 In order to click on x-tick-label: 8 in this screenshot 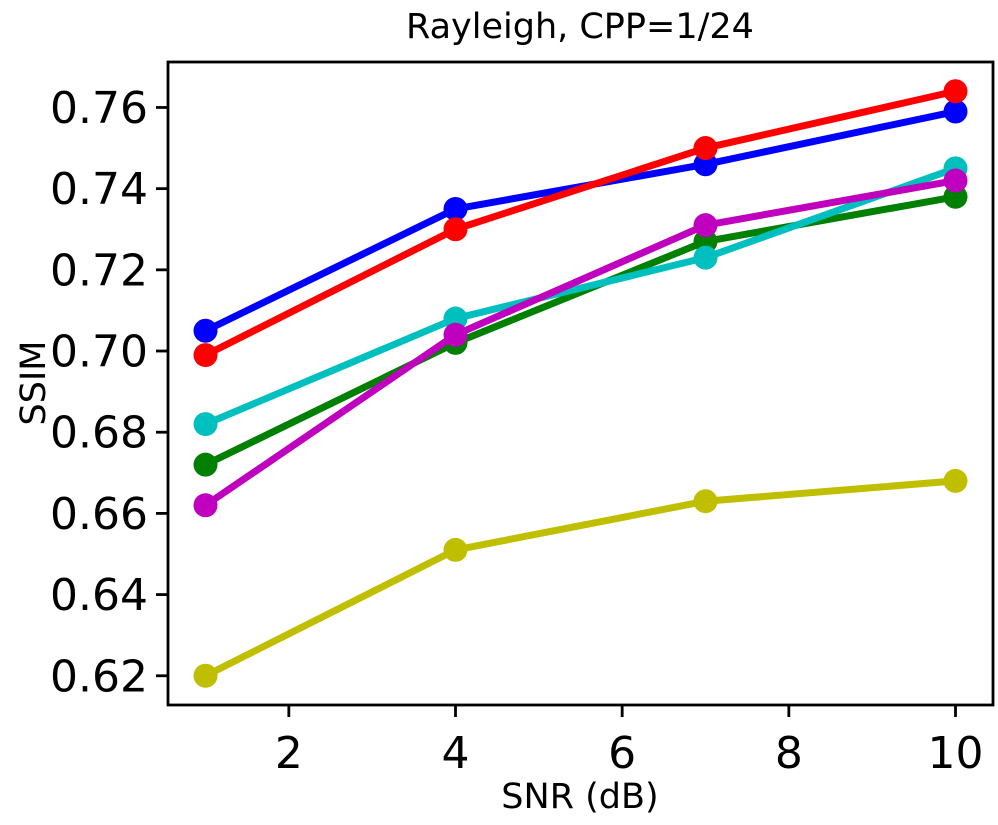, I will do `click(789, 753)`.